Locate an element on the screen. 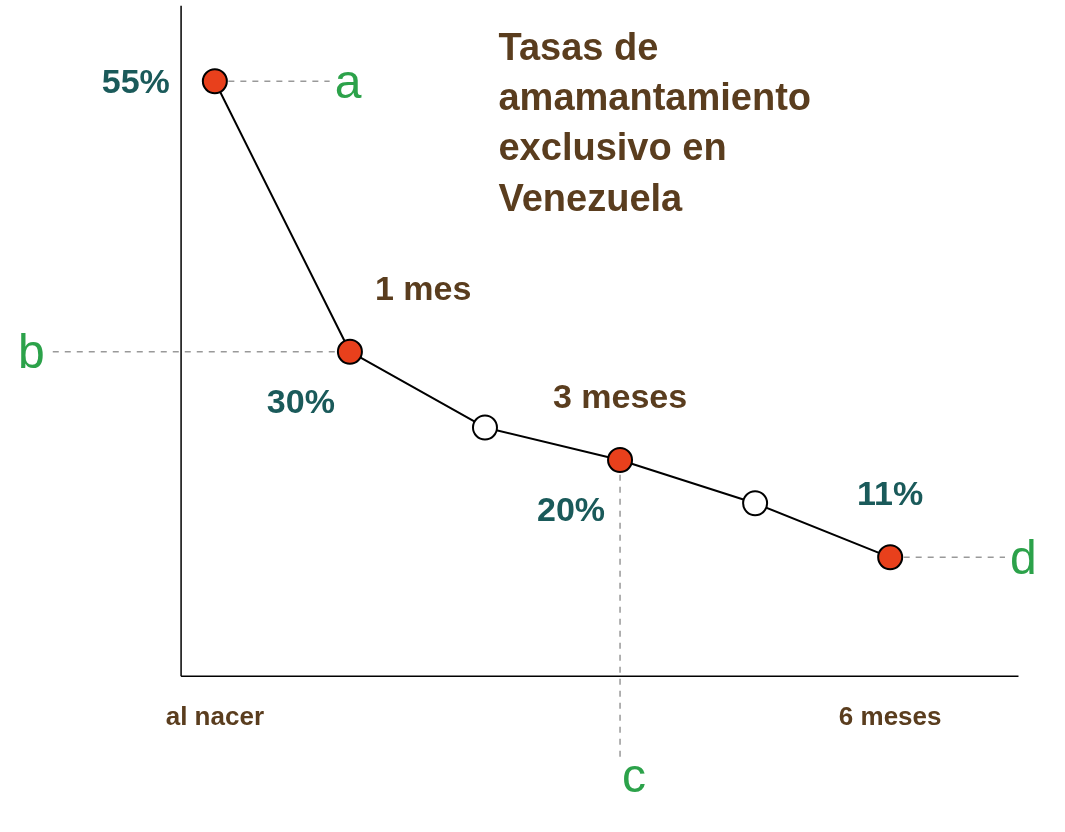  data-label: 55% is located at coordinates (135, 81).